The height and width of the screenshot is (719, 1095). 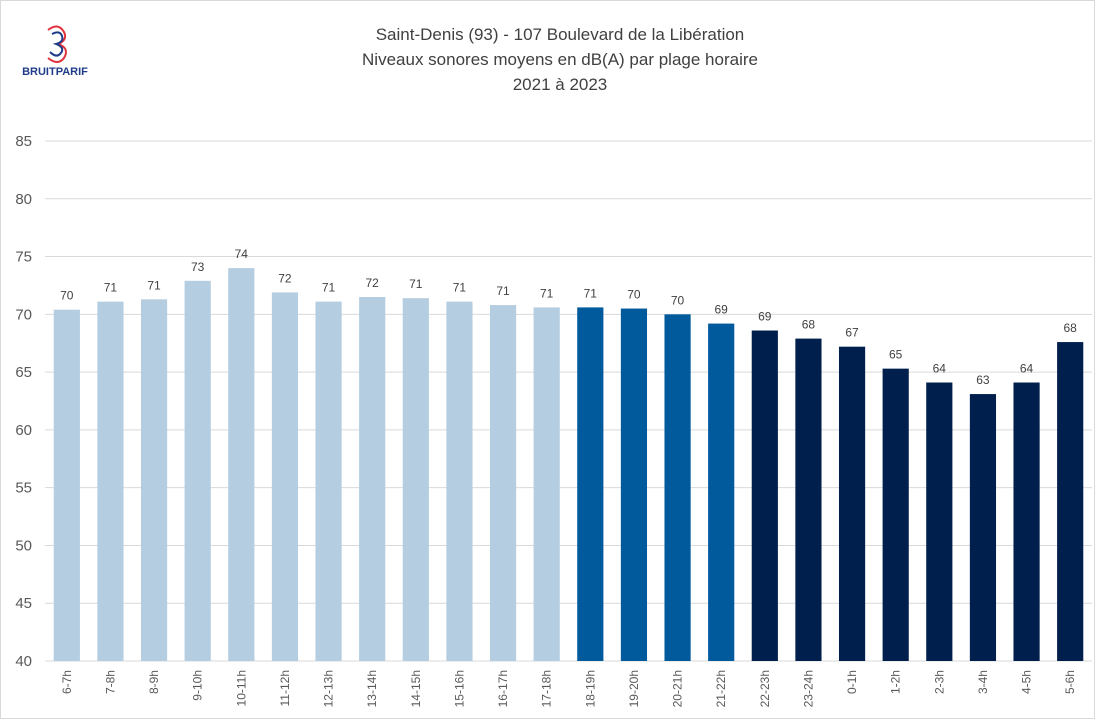 I want to click on y-tick-label: 80, so click(x=23, y=199).